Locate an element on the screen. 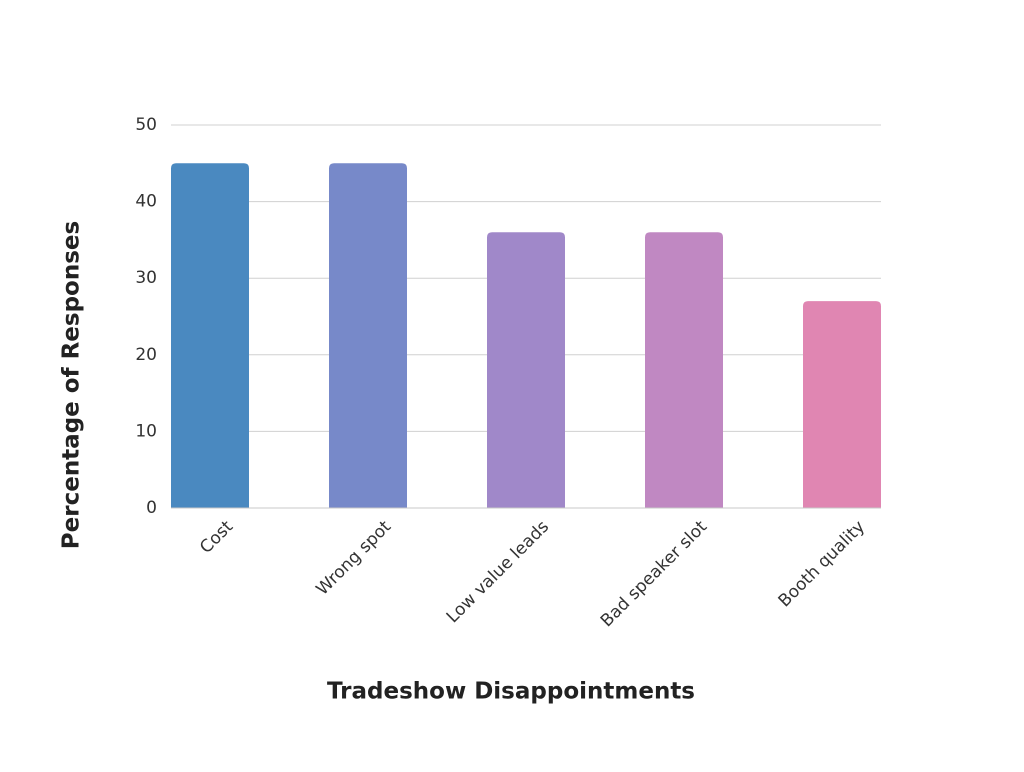 Image resolution: width=1024 pixels, height=772 pixels. y-tick-label: 0 is located at coordinates (151, 508).